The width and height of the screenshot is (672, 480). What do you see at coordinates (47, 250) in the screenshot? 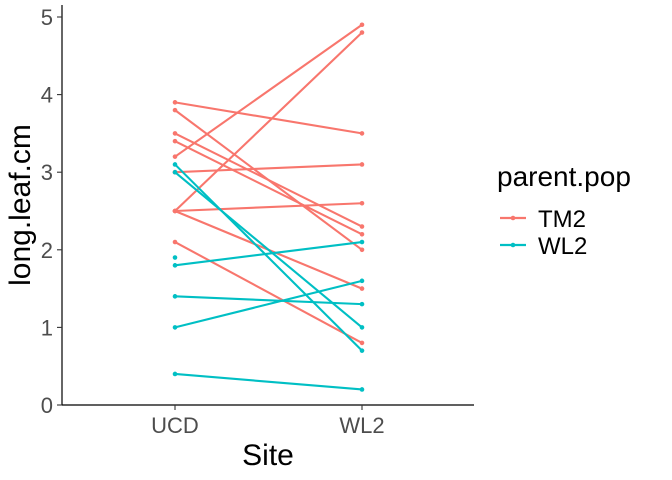
I see `y-tick-label: 2` at bounding box center [47, 250].